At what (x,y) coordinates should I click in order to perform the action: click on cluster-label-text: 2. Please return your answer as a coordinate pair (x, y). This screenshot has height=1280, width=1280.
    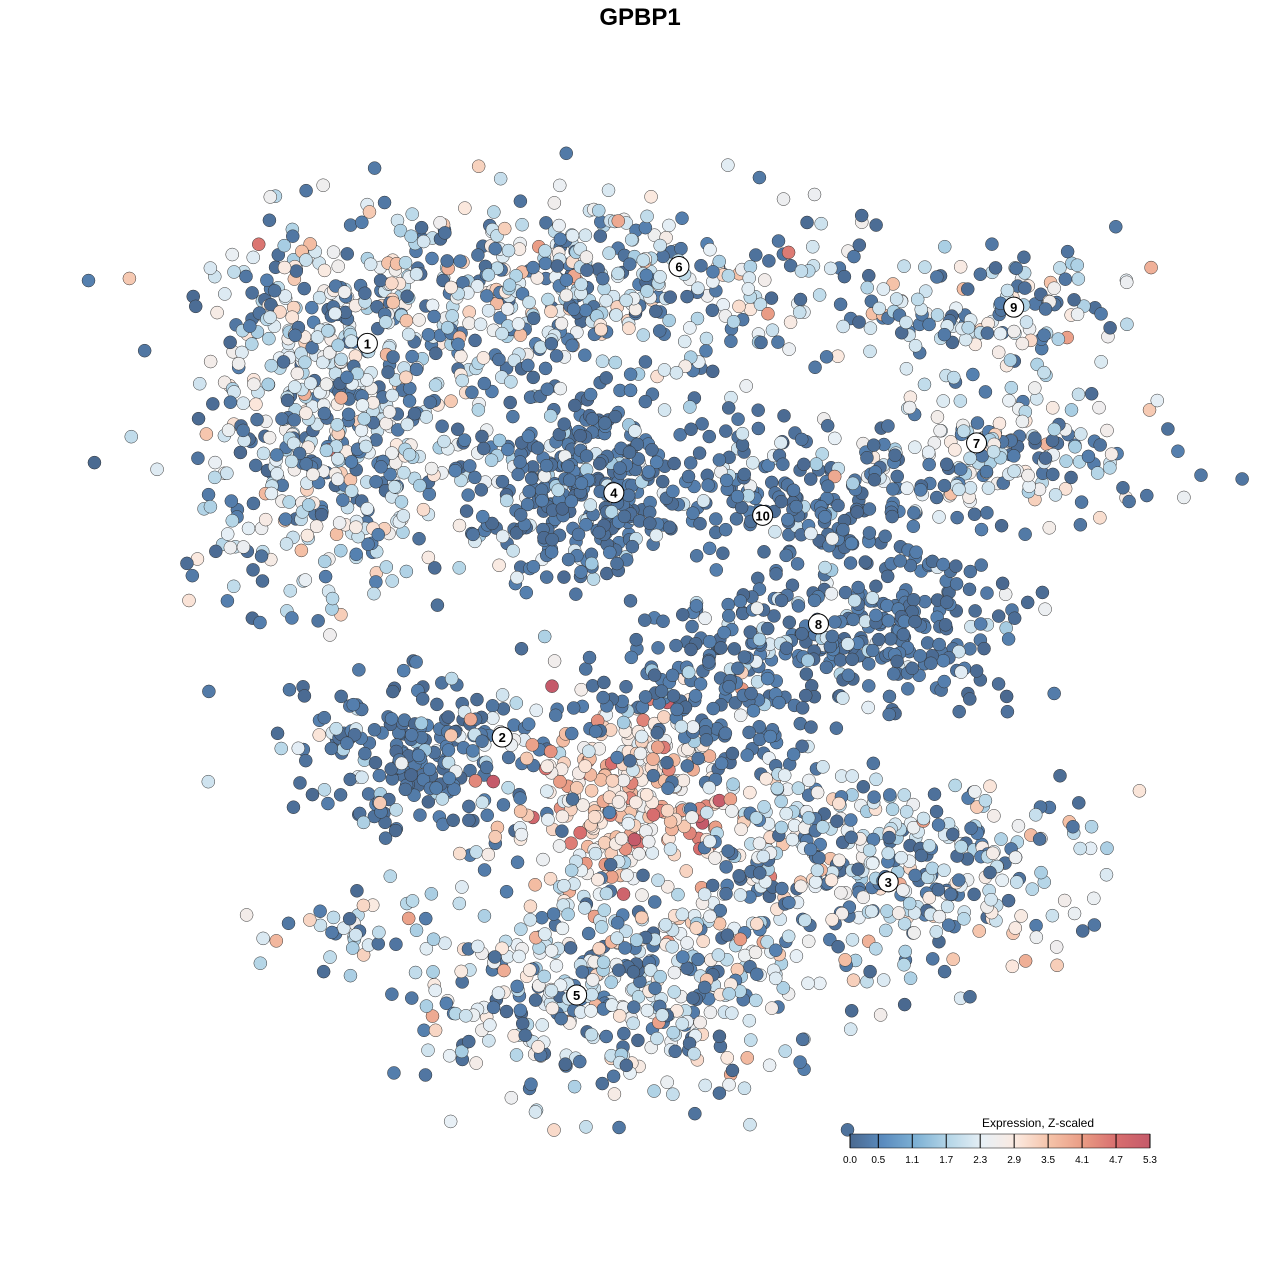
    Looking at the image, I should click on (502, 737).